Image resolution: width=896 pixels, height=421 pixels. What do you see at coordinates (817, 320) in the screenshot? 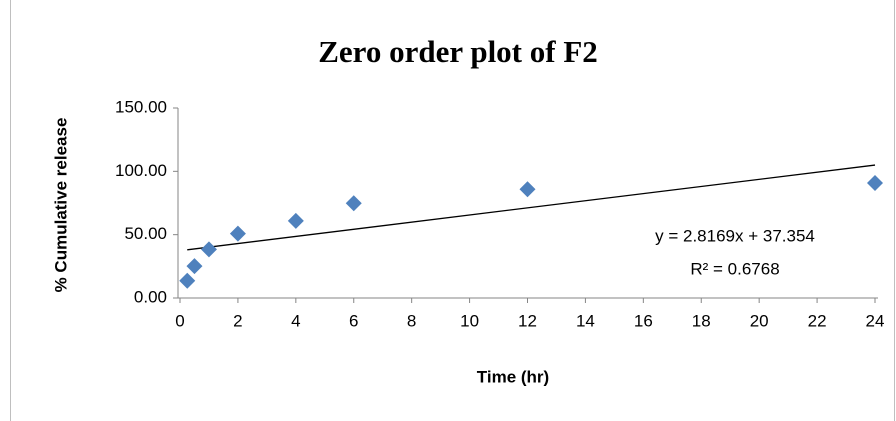
I see `x-tick-label: 22` at bounding box center [817, 320].